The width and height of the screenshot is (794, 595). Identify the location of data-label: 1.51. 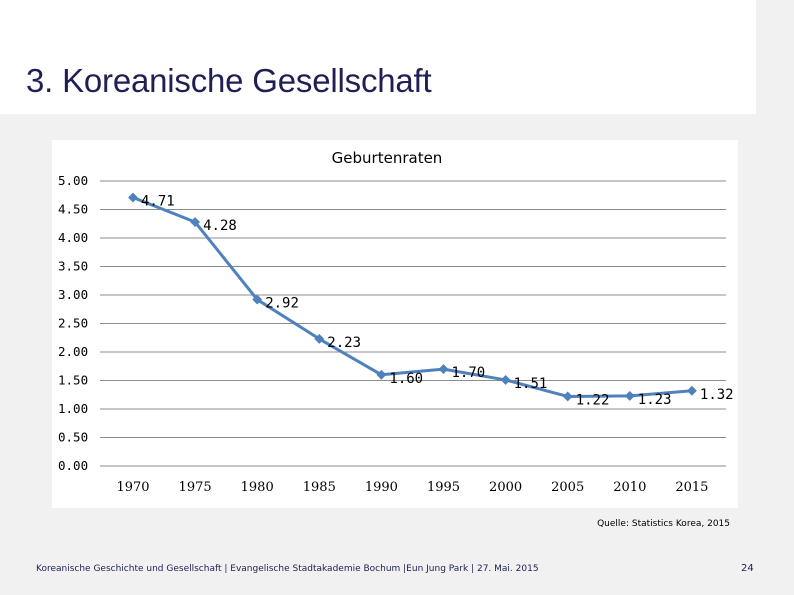
(531, 384).